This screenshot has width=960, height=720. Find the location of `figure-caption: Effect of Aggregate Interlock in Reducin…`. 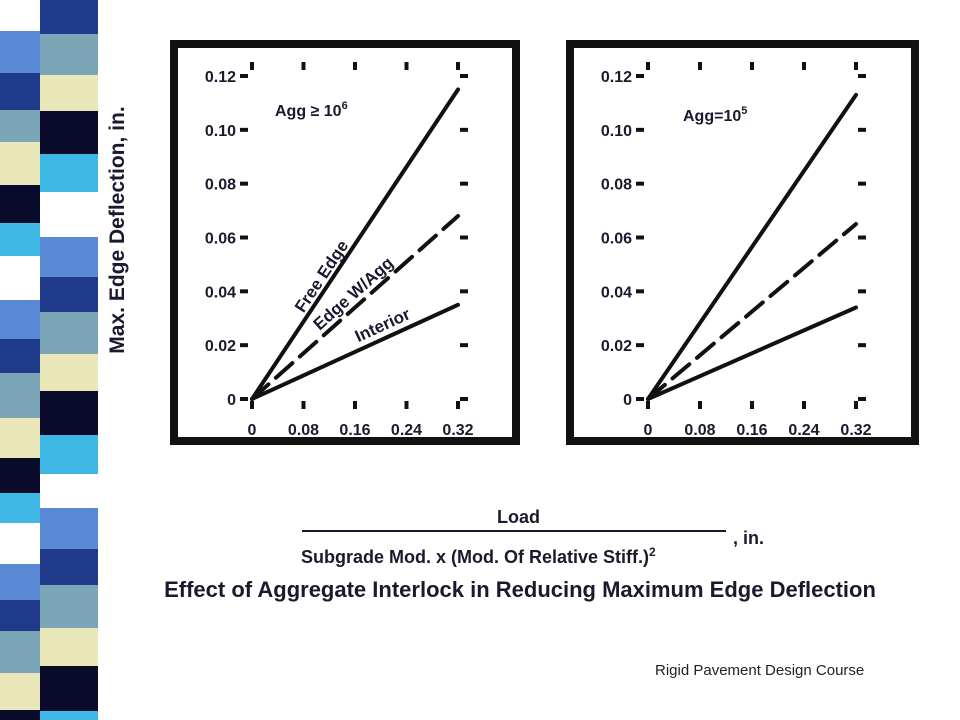

figure-caption: Effect of Aggregate Interlock in Reducin… is located at coordinates (520, 589).